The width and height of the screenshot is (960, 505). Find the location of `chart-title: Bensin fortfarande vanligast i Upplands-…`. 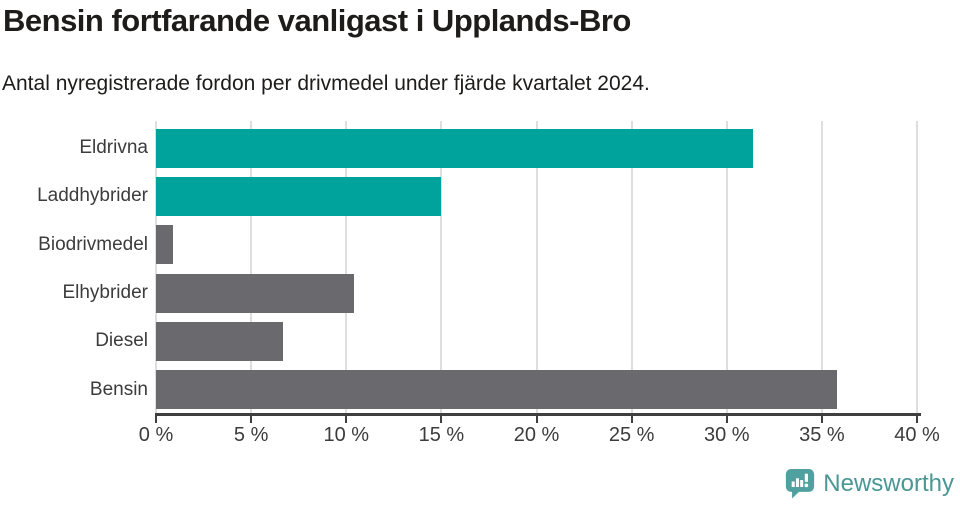

chart-title: Bensin fortfarande vanligast i Upplands-… is located at coordinates (317, 20).